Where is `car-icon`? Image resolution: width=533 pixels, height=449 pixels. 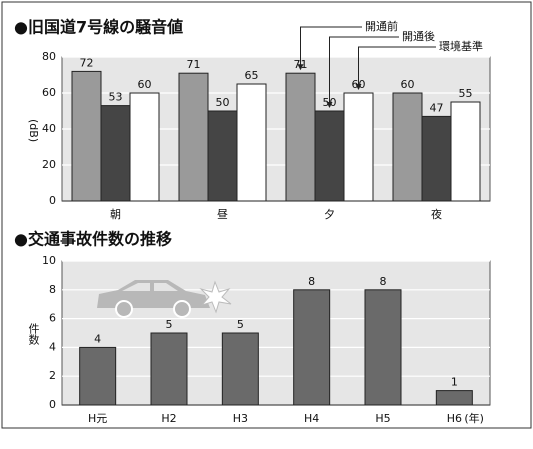 car-icon is located at coordinates (164, 299).